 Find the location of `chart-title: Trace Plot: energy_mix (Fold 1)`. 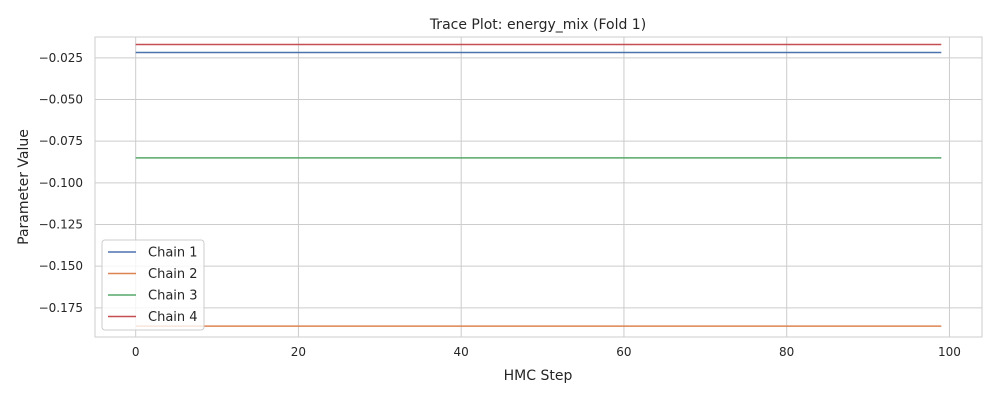

chart-title: Trace Plot: energy_mix (Fold 1) is located at coordinates (537, 25).